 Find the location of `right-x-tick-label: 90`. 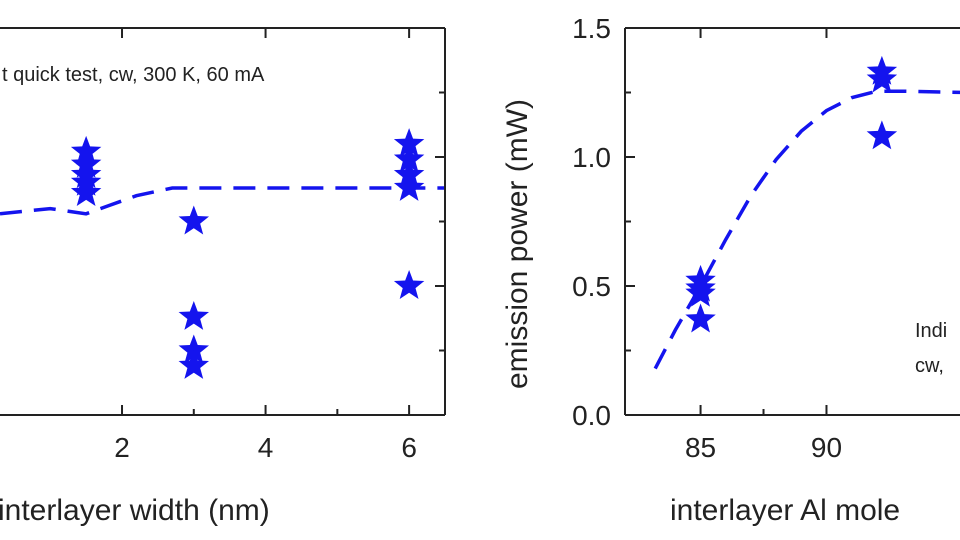

right-x-tick-label: 90 is located at coordinates (826, 447).